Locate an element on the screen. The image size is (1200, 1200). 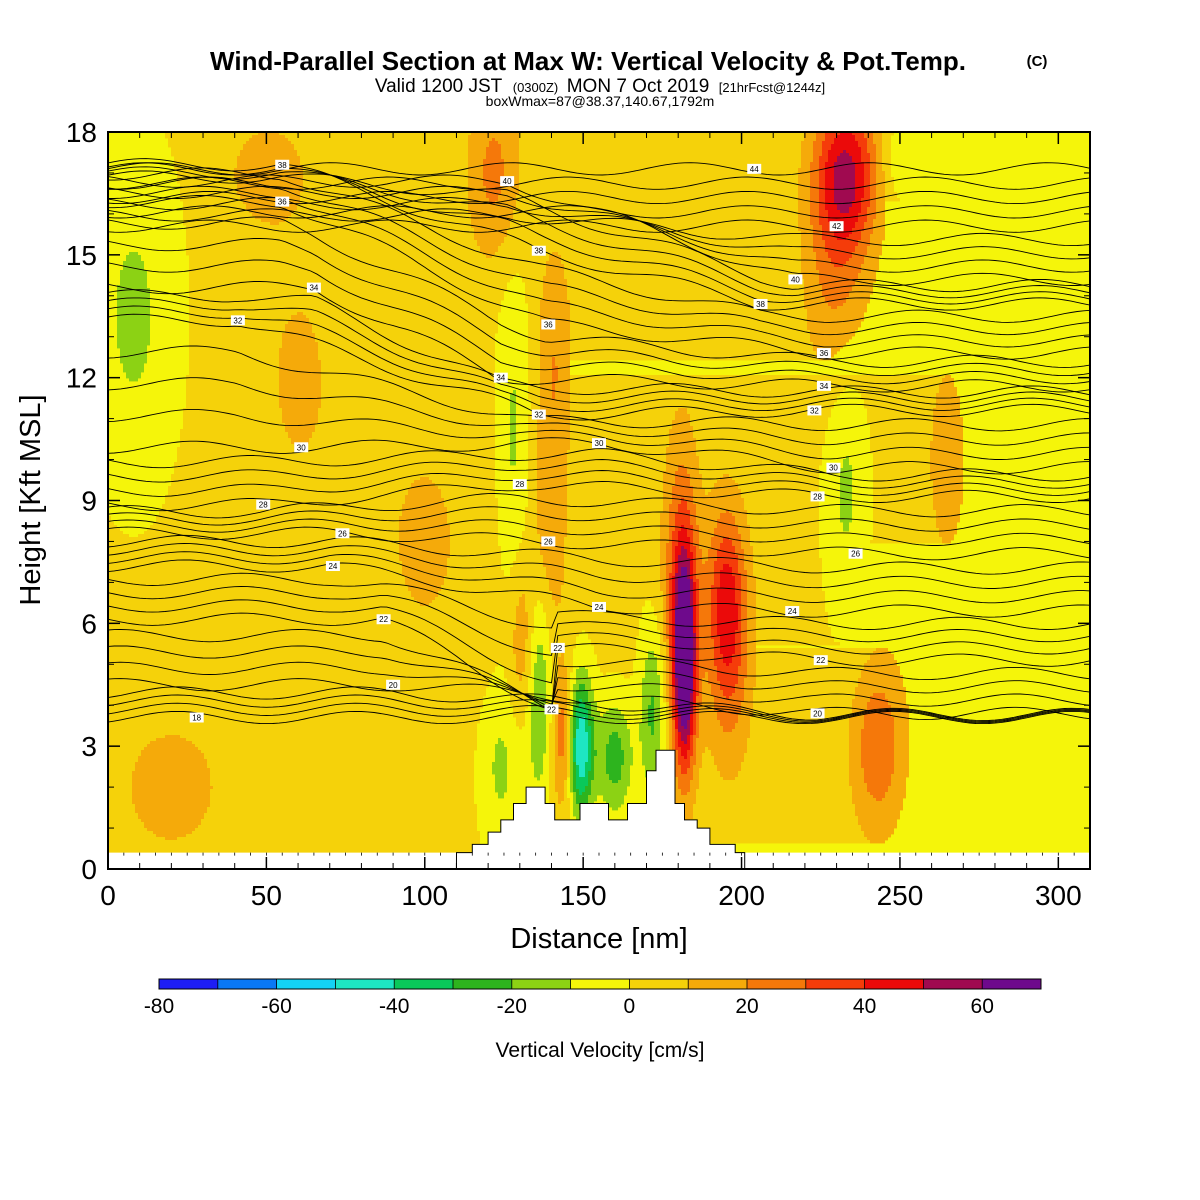
title-mark: (C) is located at coordinates (1037, 61).